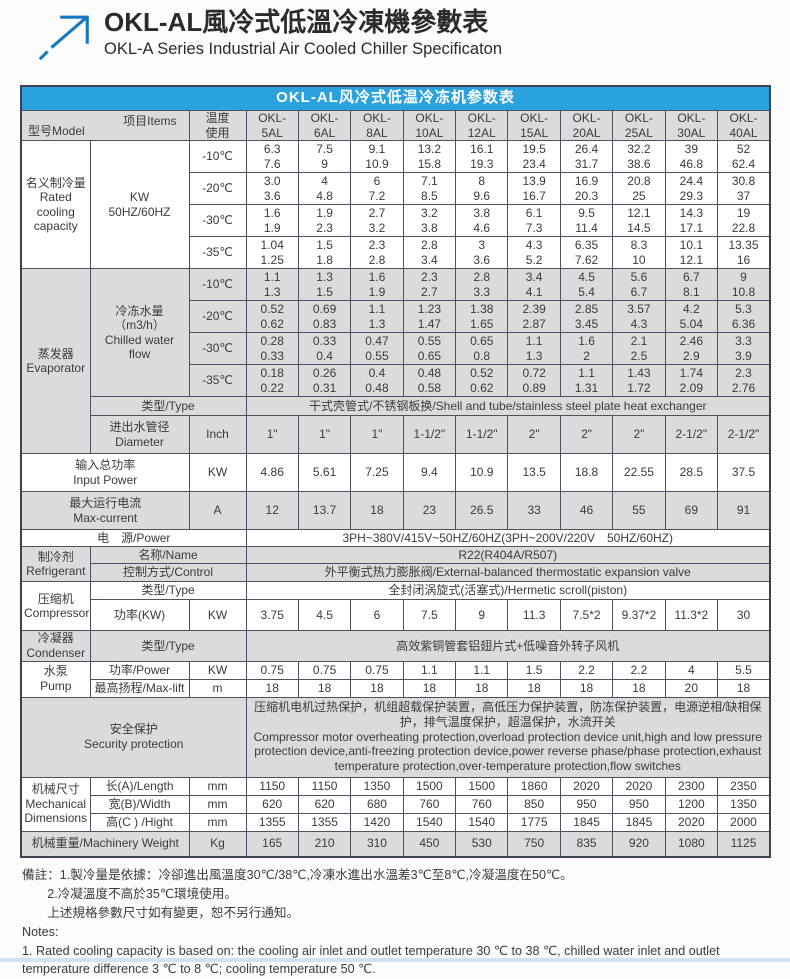  I want to click on value-cell: 0.48 0.58, so click(429, 381).